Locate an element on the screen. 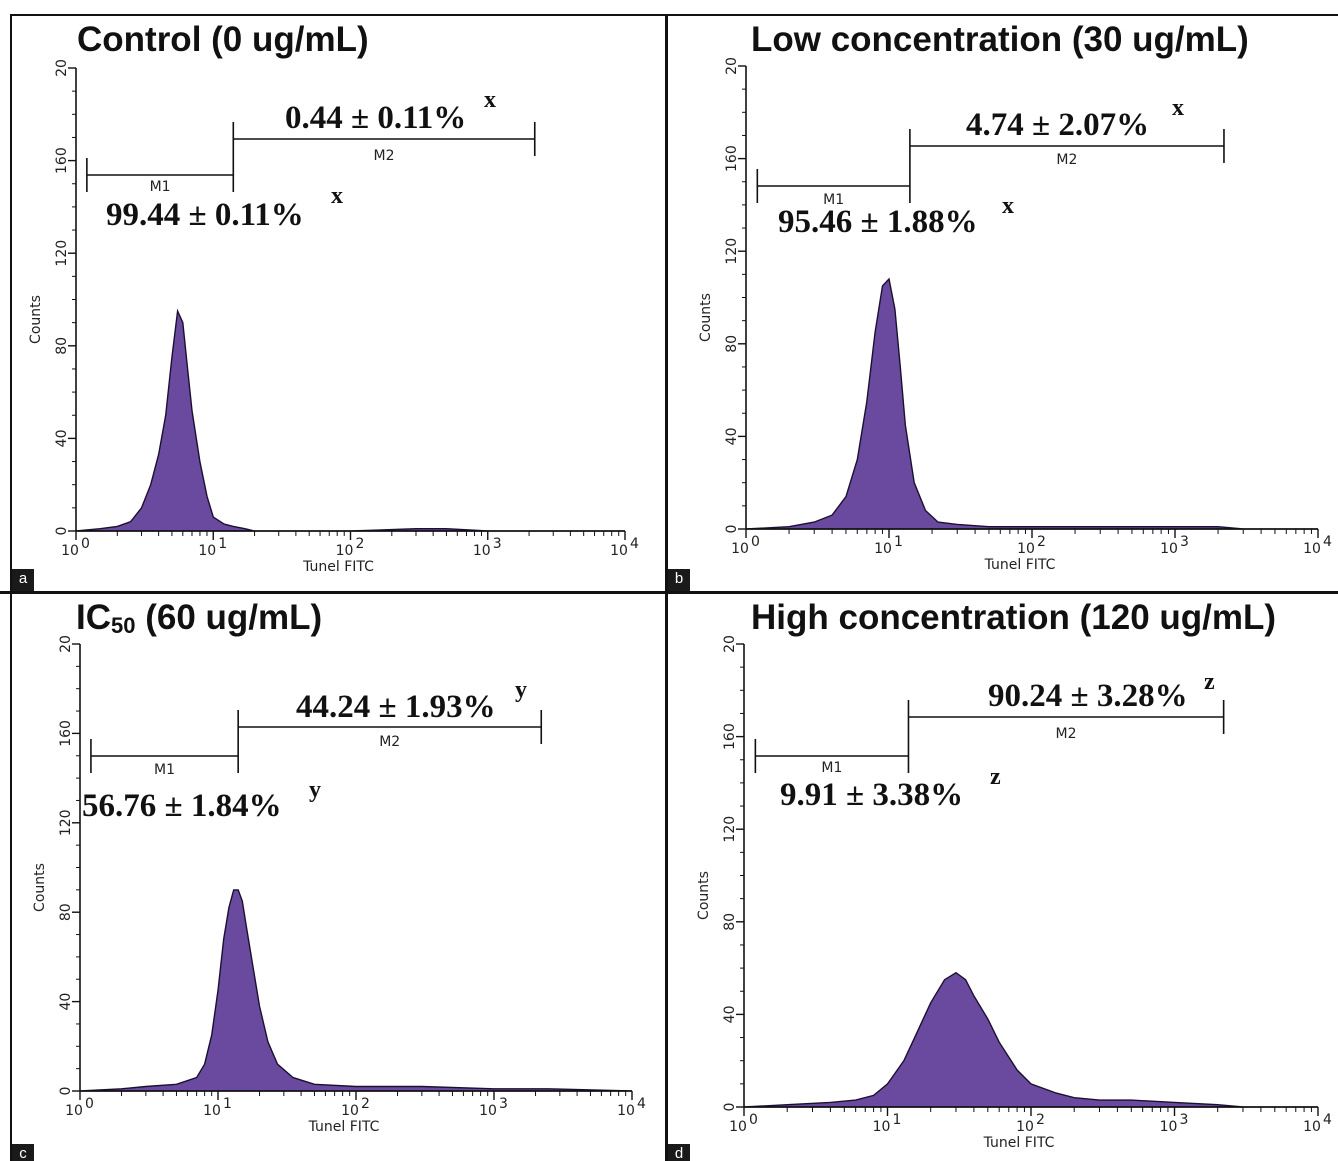 The width and height of the screenshot is (1338, 1161). m1-significance-letter: z is located at coordinates (995, 777).